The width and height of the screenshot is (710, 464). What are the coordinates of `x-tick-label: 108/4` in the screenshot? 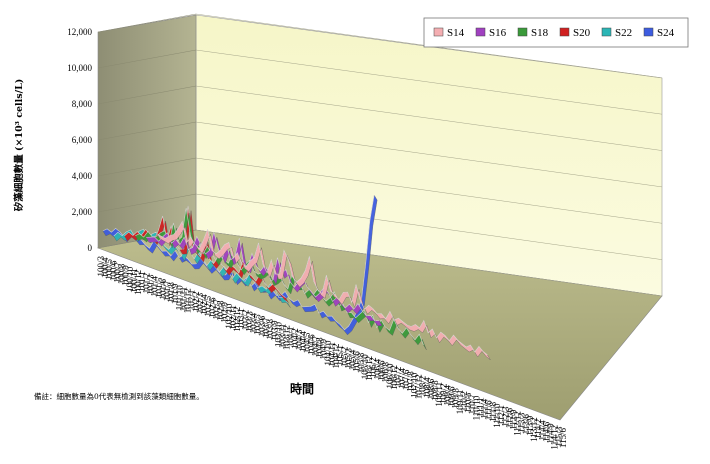 It's located at (427, 387).